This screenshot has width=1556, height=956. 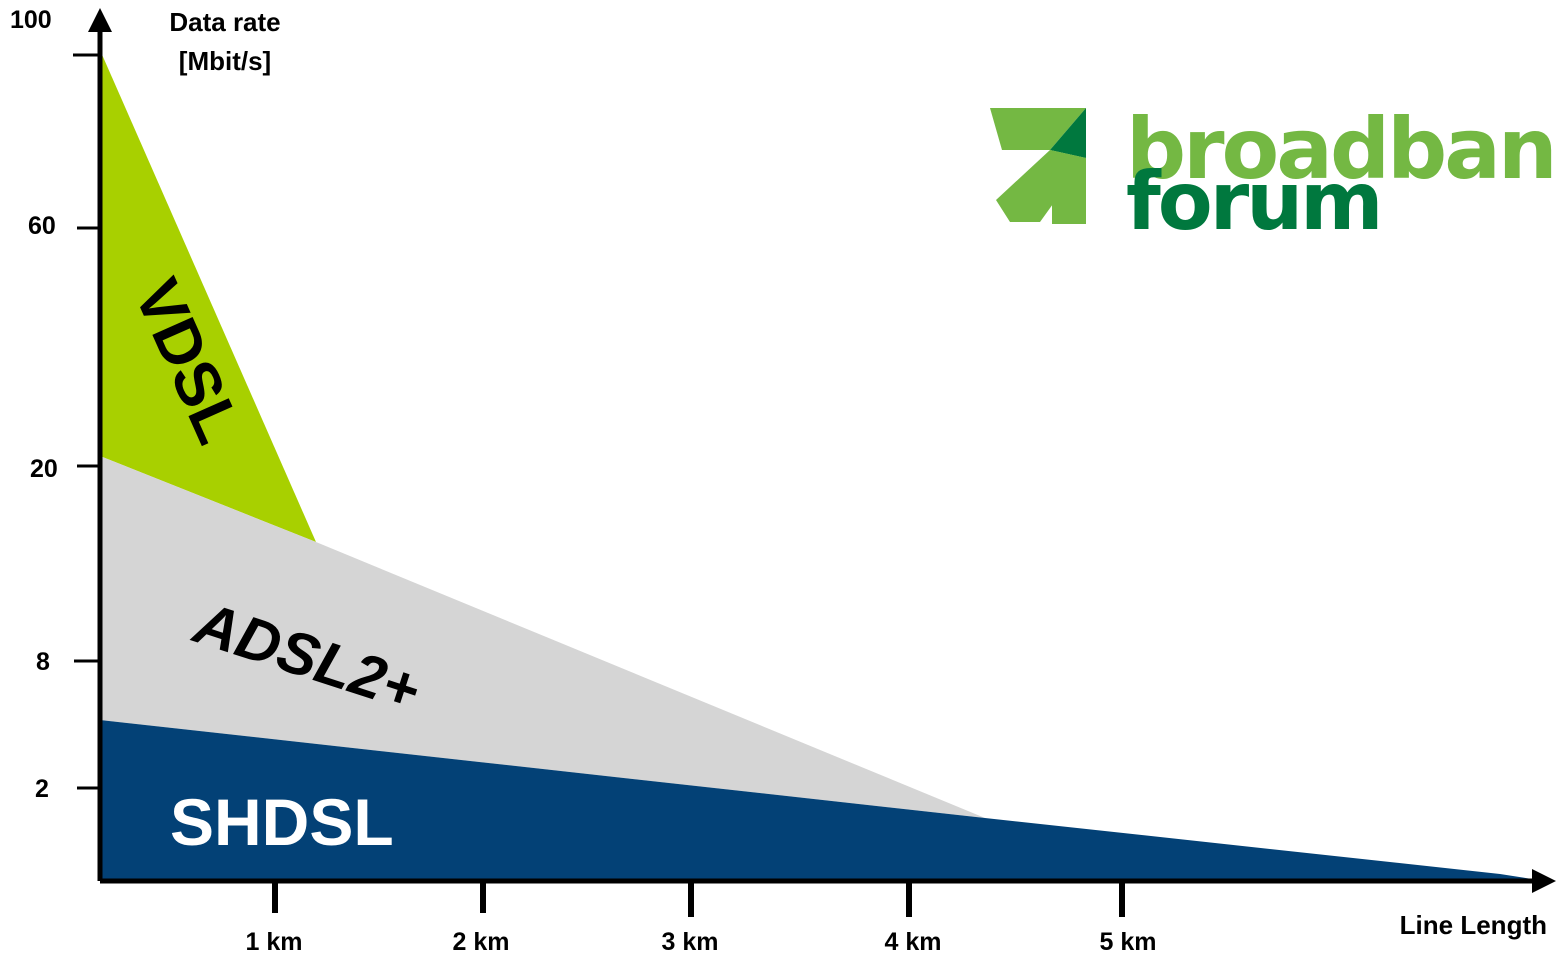 I want to click on y-ticks, so click(x=86, y=421).